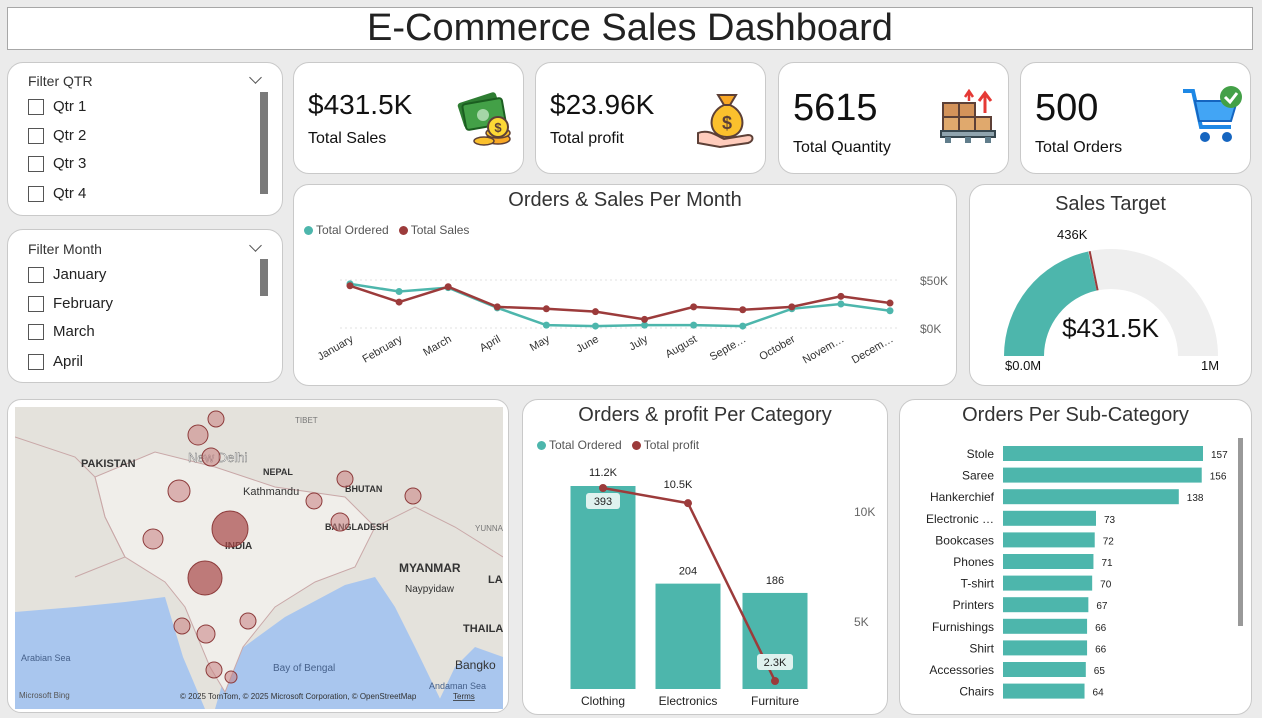 Image resolution: width=1262 pixels, height=718 pixels. What do you see at coordinates (625, 200) in the screenshot?
I see `chart-title: Orders & Sales Per Month` at bounding box center [625, 200].